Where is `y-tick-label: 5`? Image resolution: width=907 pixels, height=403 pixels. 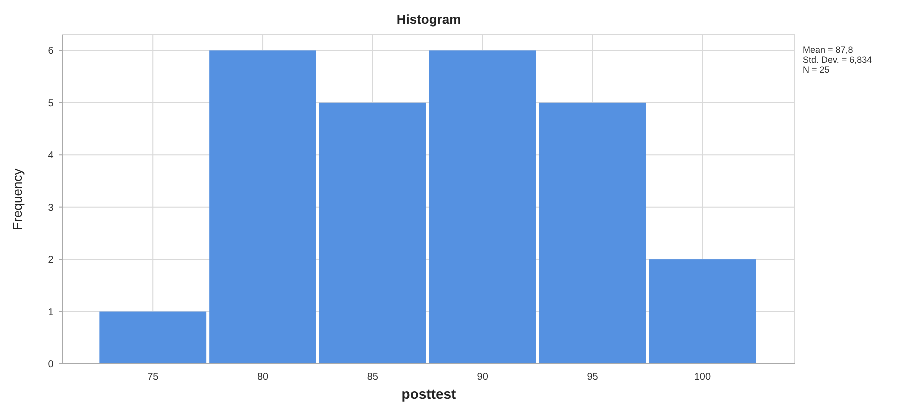
y-tick-label: 5 is located at coordinates (51, 104).